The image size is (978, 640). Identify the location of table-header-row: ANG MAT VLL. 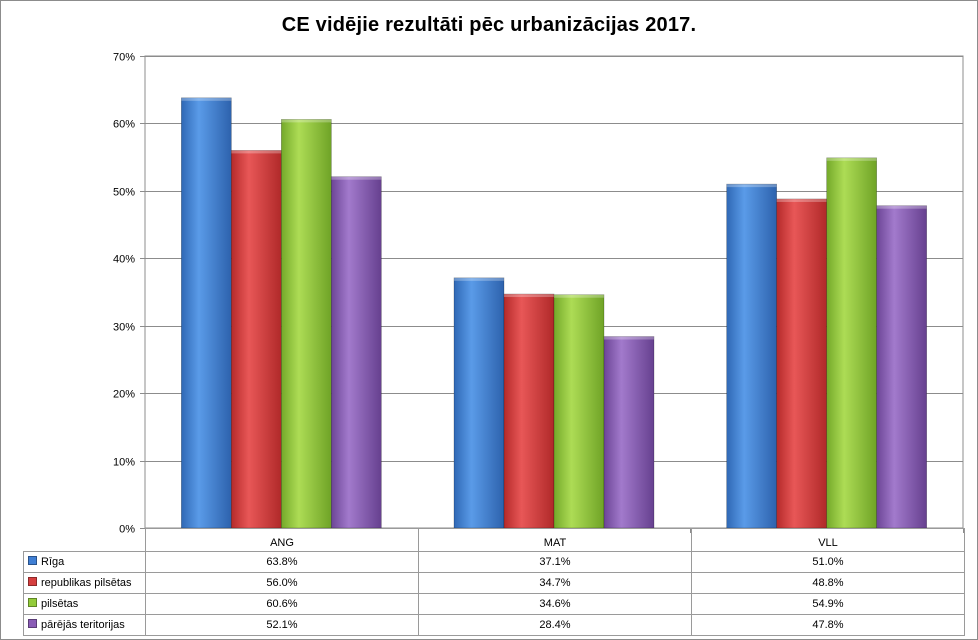
(494, 540).